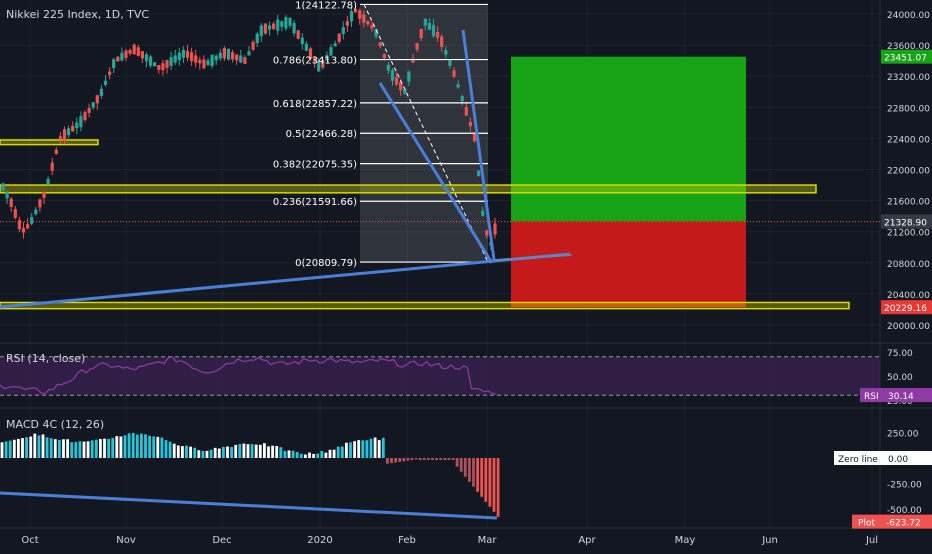 The image size is (932, 554). I want to click on rsi-value-box, so click(896, 395).